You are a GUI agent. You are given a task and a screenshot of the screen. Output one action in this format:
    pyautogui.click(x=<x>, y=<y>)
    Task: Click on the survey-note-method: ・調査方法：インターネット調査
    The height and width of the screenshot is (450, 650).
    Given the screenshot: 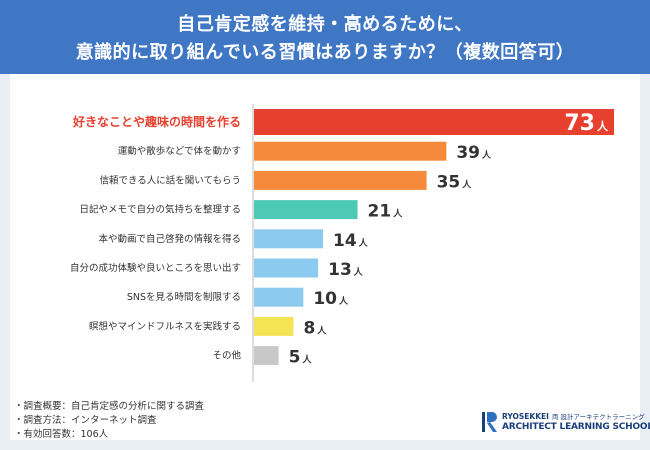 What is the action you would take?
    pyautogui.click(x=85, y=420)
    